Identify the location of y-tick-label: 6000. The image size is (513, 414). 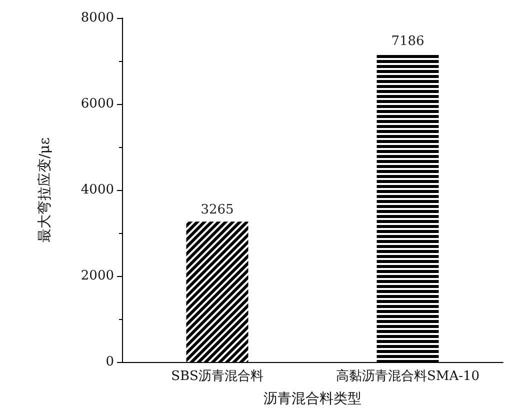
(97, 104).